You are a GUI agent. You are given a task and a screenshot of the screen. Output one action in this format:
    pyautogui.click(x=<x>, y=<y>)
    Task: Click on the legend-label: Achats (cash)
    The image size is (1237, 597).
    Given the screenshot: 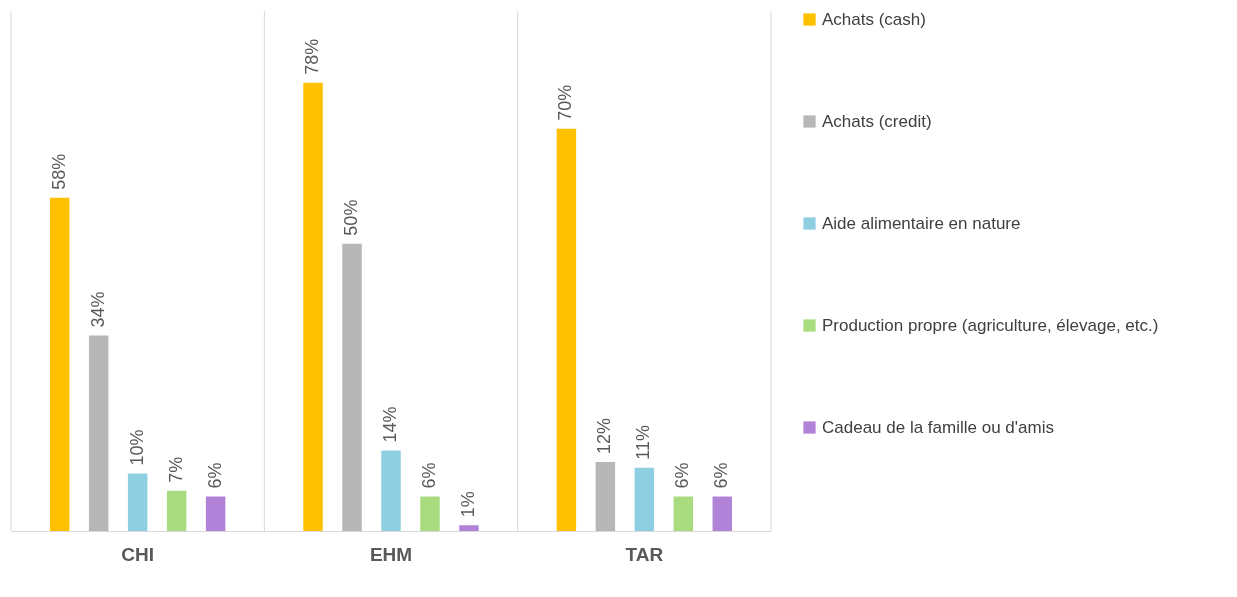 What is the action you would take?
    pyautogui.click(x=874, y=19)
    